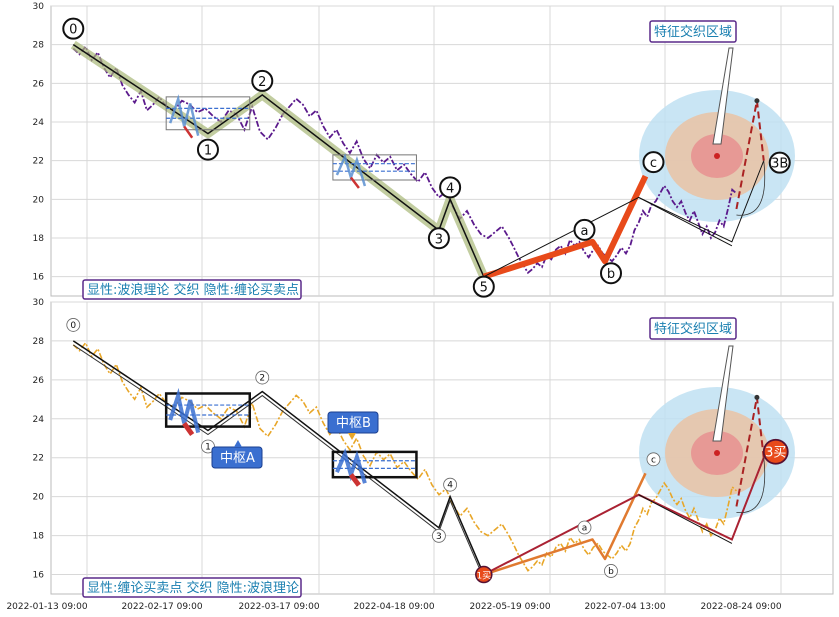 The height and width of the screenshot is (617, 839). Describe the element at coordinates (775, 451) in the screenshot. I see `buy-3-marker` at that location.